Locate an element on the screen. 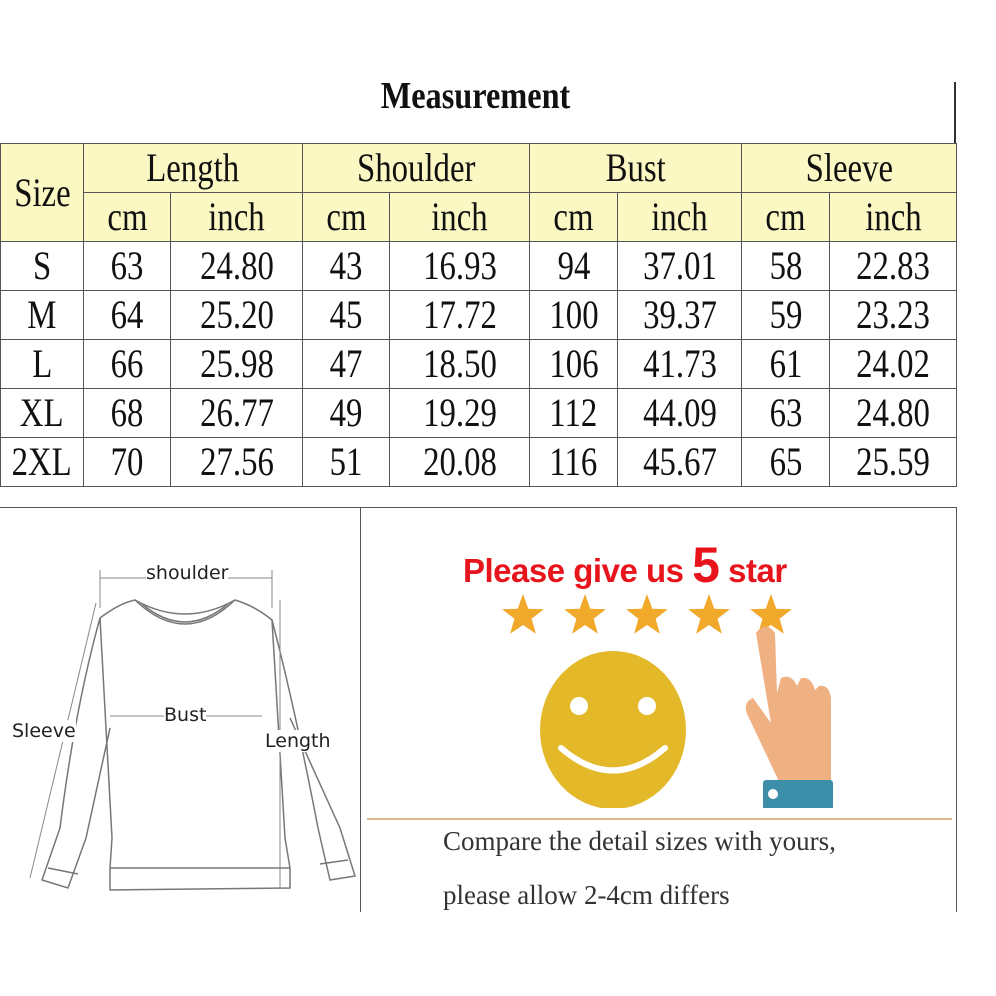  value-cell: 68 is located at coordinates (127, 413).